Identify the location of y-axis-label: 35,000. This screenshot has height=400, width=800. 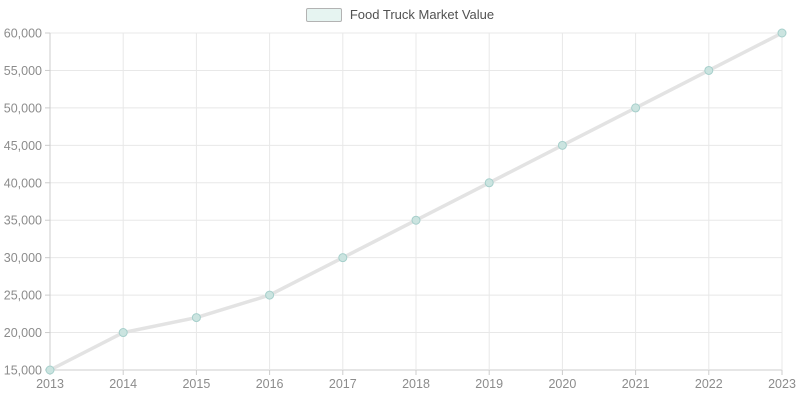
(23, 221).